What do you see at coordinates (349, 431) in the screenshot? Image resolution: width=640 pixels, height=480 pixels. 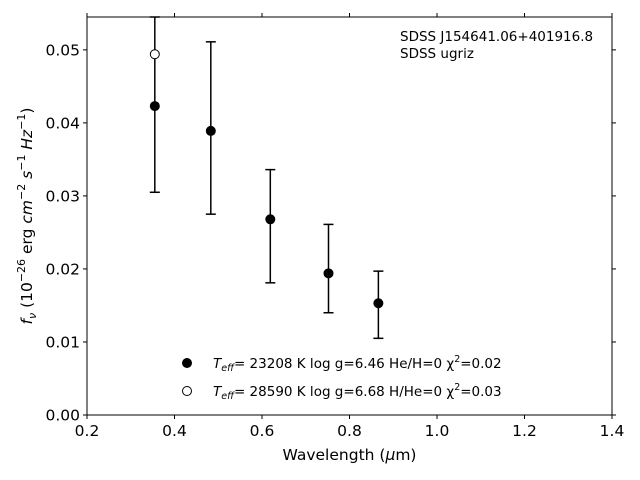 I see `x-tick-label: 0.8` at bounding box center [349, 431].